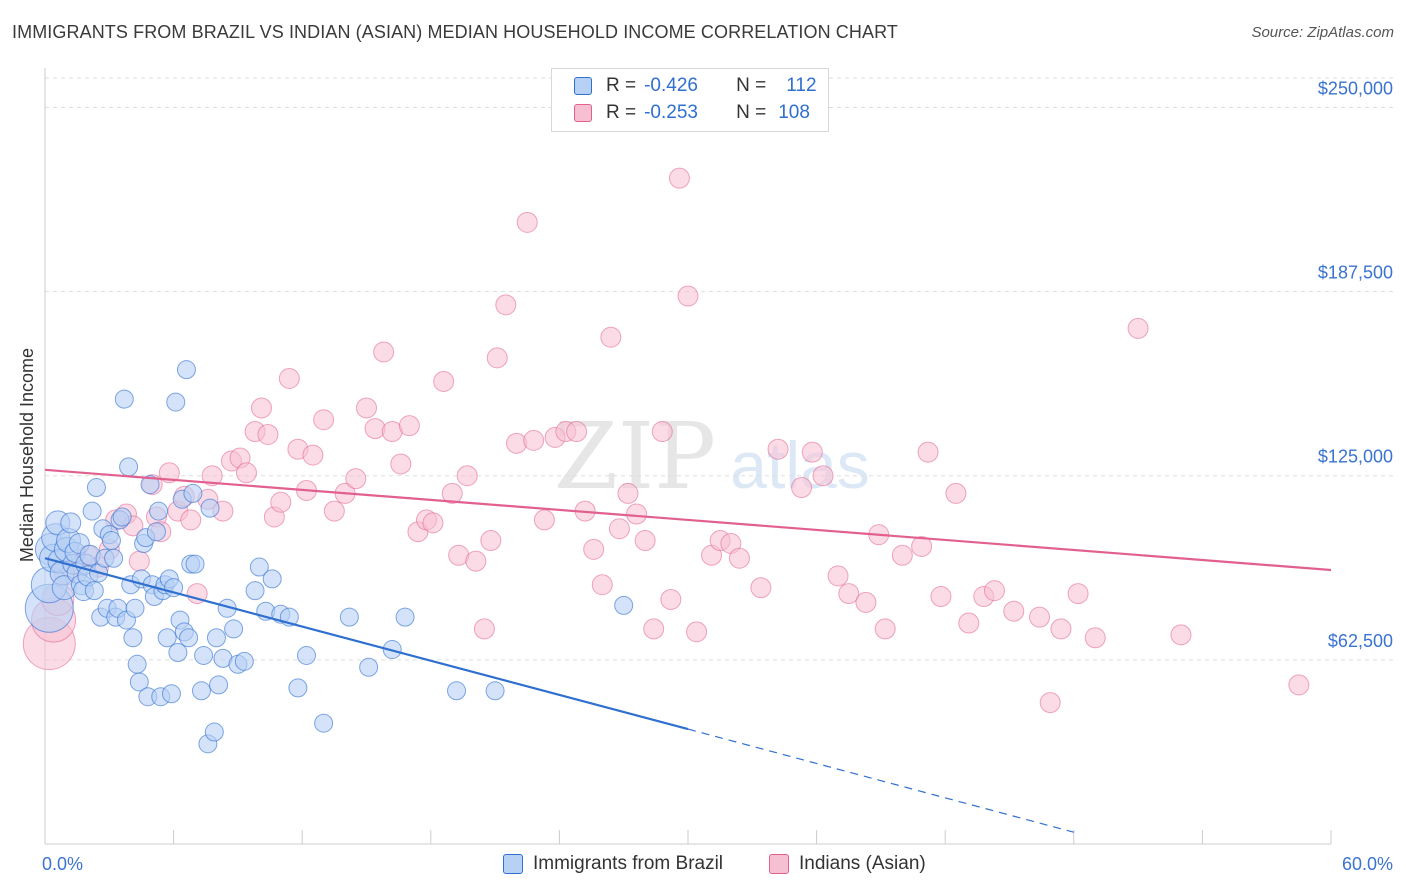  Describe the element at coordinates (613, 864) in the screenshot. I see `legend-item-brazil: Immigrants from Brazil` at that location.